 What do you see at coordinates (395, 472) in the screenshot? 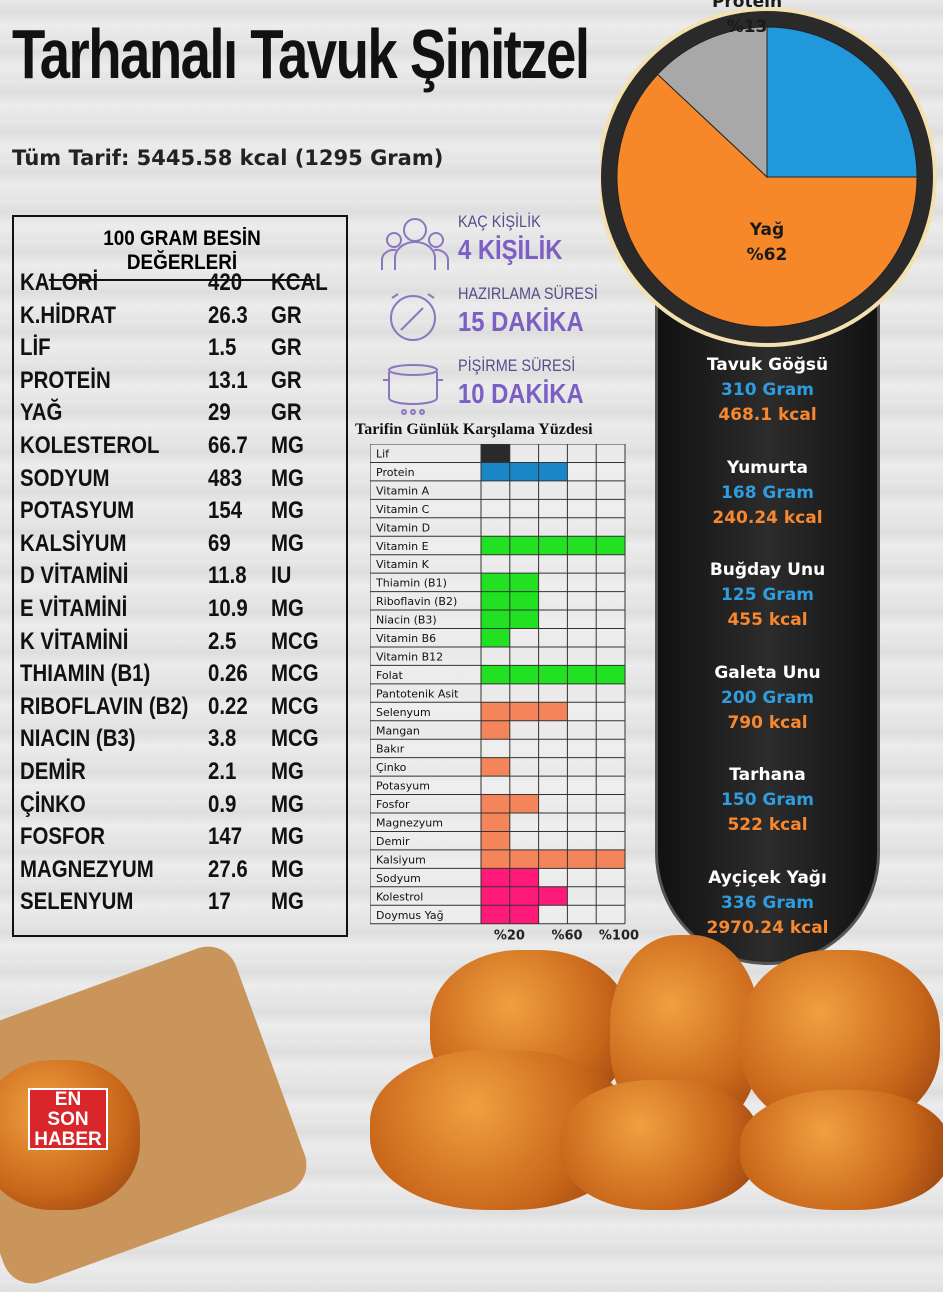
I see `bar-label: Protein` at bounding box center [395, 472].